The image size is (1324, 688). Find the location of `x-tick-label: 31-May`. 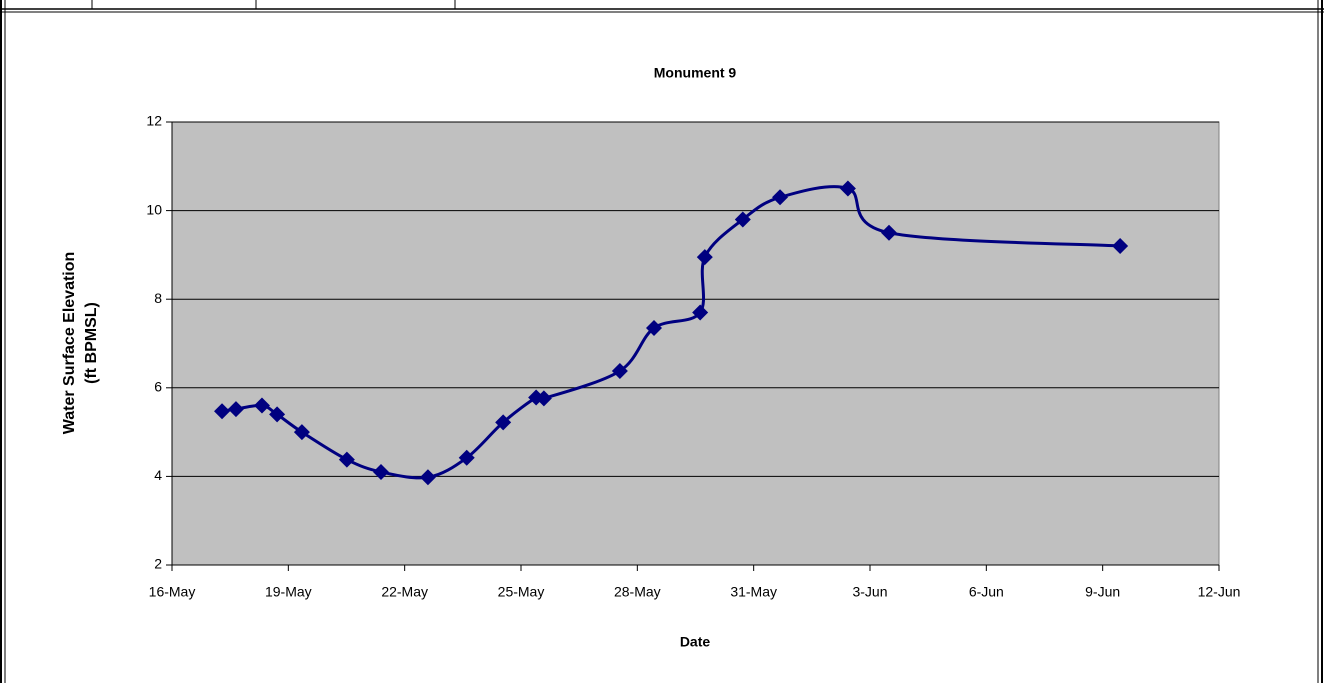

x-tick-label: 31-May is located at coordinates (753, 592).